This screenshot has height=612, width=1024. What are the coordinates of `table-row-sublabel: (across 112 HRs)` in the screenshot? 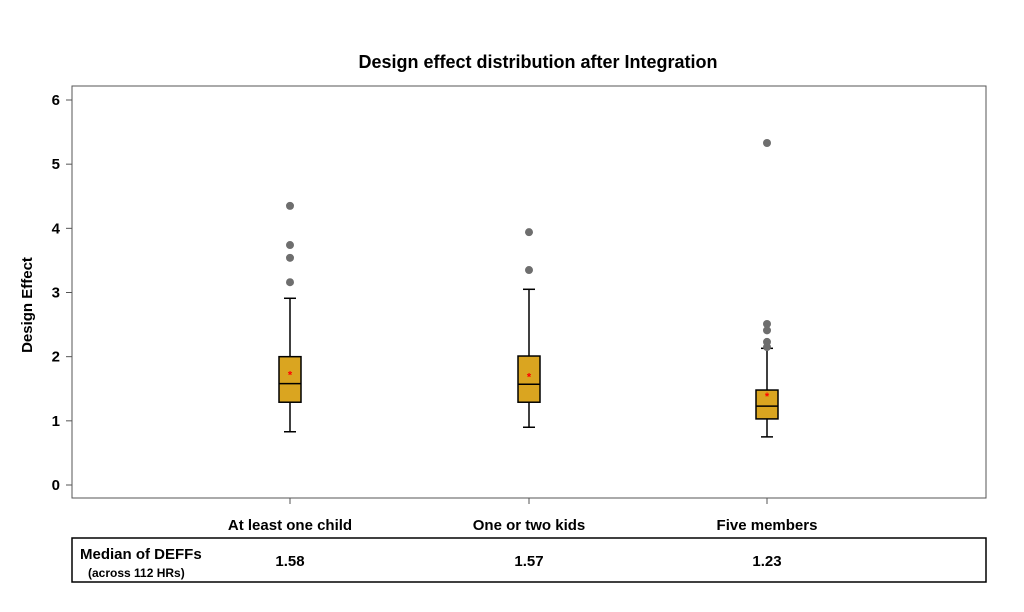 It's located at (136, 573).